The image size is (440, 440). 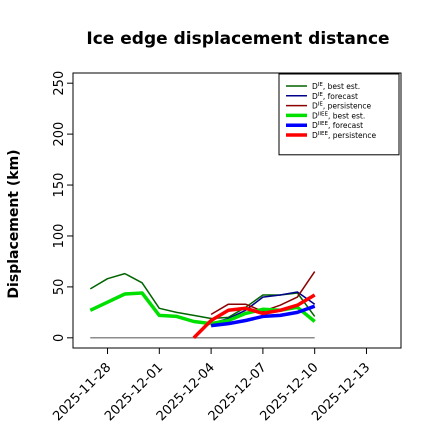 What do you see at coordinates (59, 338) in the screenshot?
I see `y-tick-label: 0` at bounding box center [59, 338].